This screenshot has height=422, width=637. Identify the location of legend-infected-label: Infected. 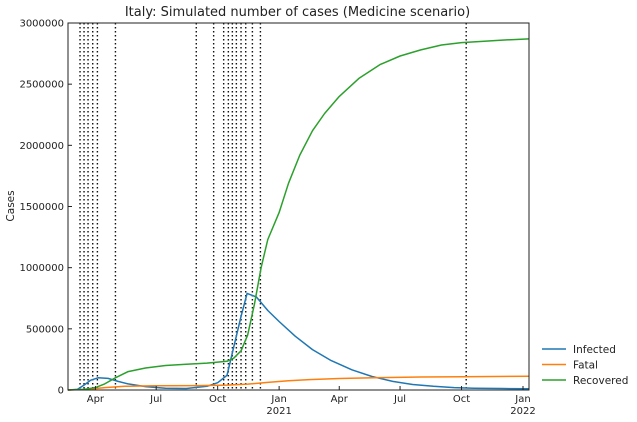
(594, 350).